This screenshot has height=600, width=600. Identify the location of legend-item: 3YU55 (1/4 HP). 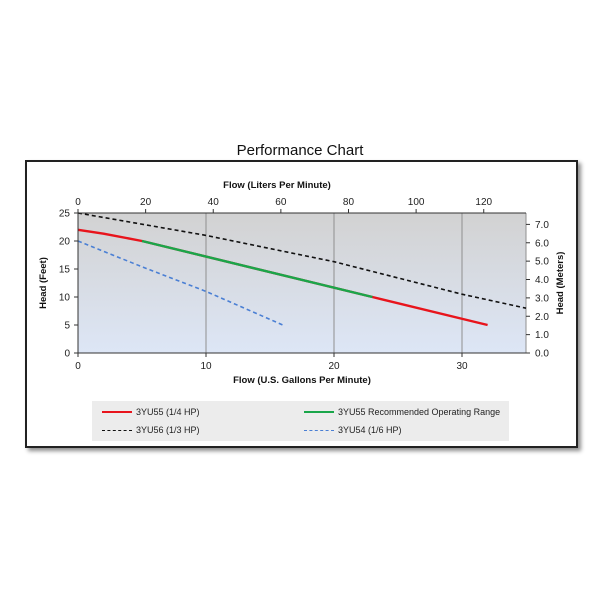
(151, 412).